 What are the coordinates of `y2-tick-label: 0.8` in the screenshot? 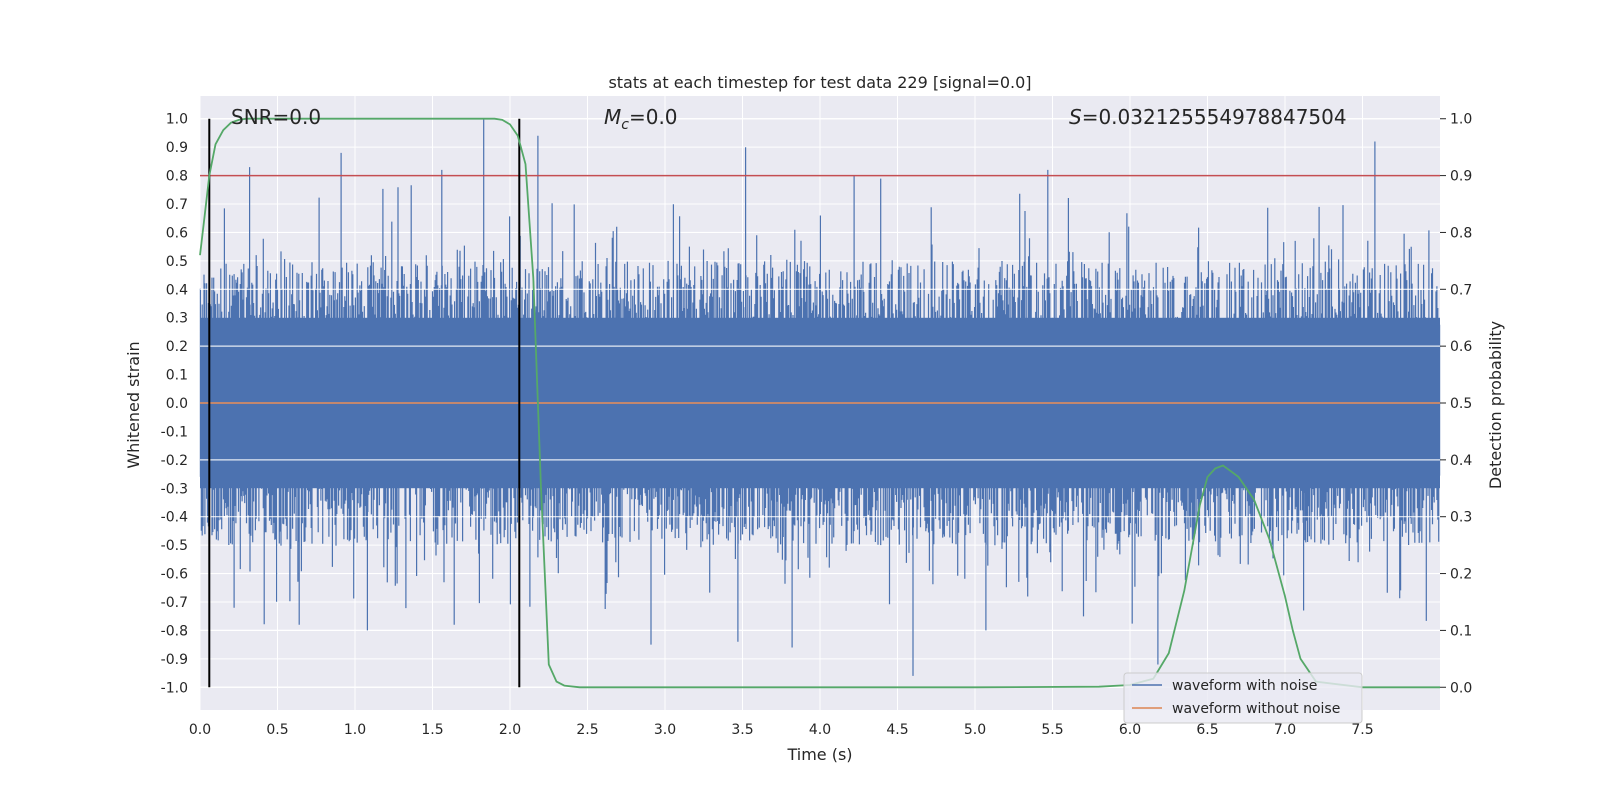 It's located at (1461, 233).